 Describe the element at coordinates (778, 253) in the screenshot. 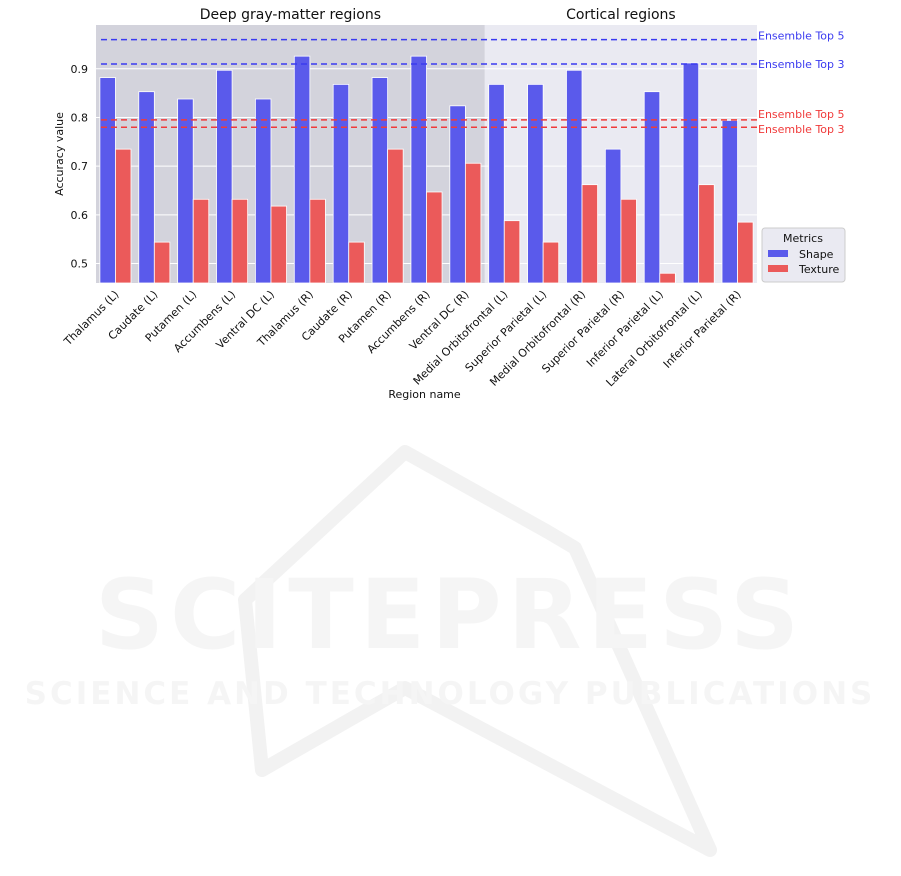

I see `legend-swatch-shape` at that location.